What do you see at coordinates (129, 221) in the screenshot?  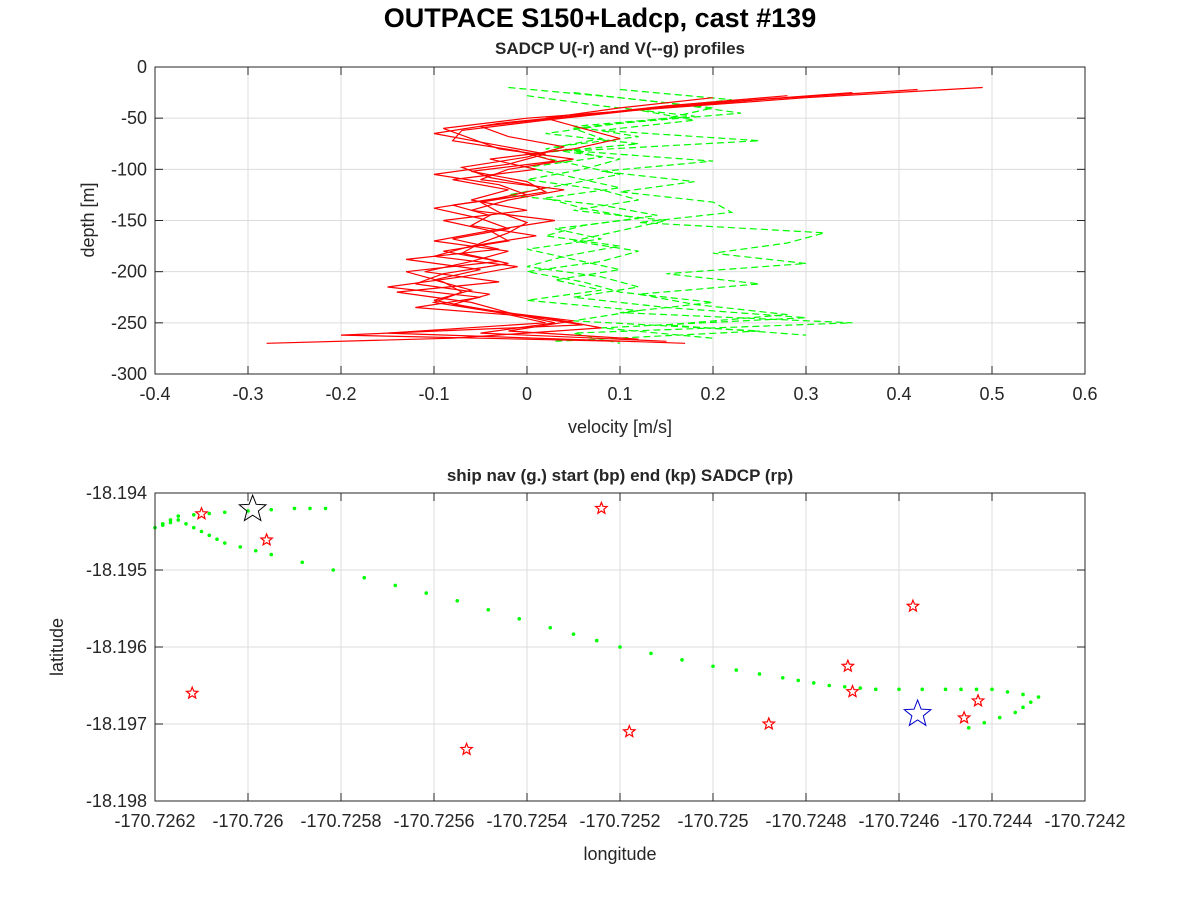 I see `profile-y-tick-label: -150` at bounding box center [129, 221].